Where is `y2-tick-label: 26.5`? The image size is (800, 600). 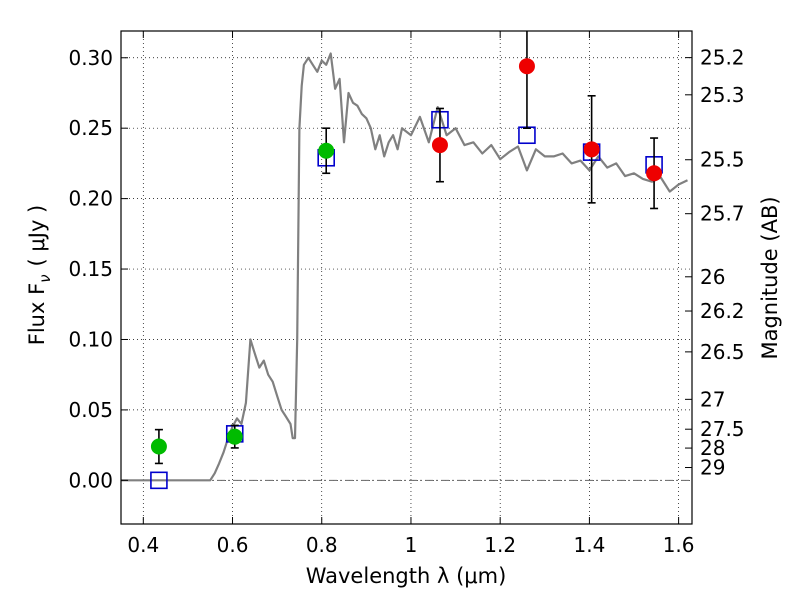
y2-tick-label: 26.5 is located at coordinates (722, 352).